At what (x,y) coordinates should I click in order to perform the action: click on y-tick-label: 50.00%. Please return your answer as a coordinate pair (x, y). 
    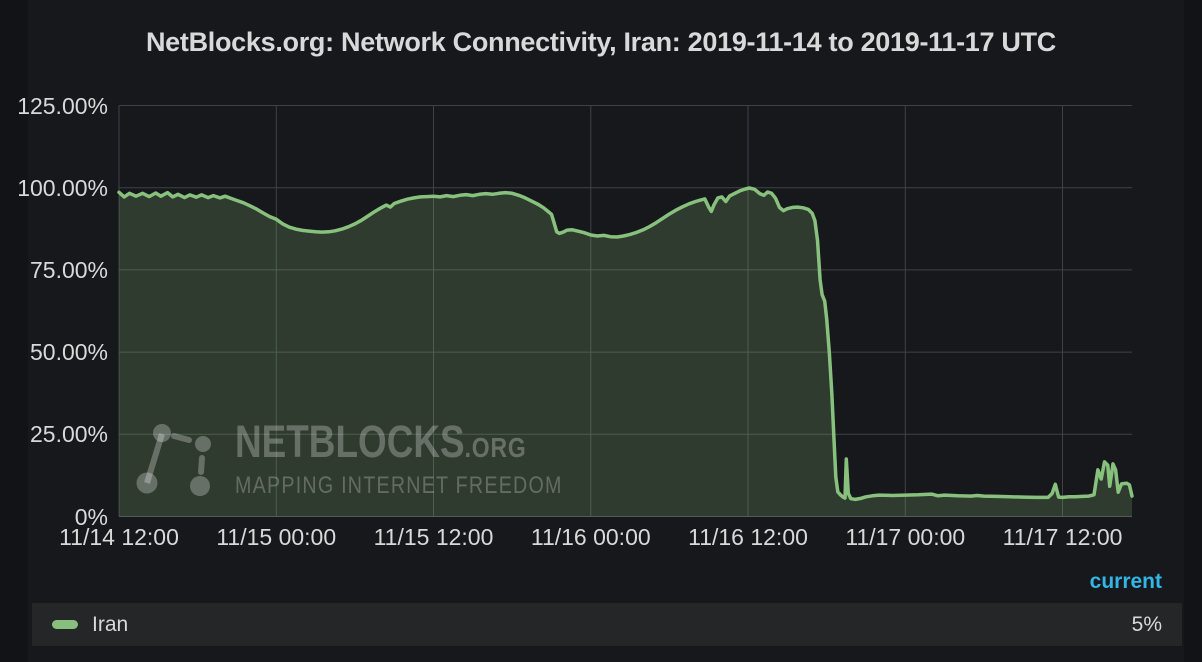
    Looking at the image, I should click on (68, 352).